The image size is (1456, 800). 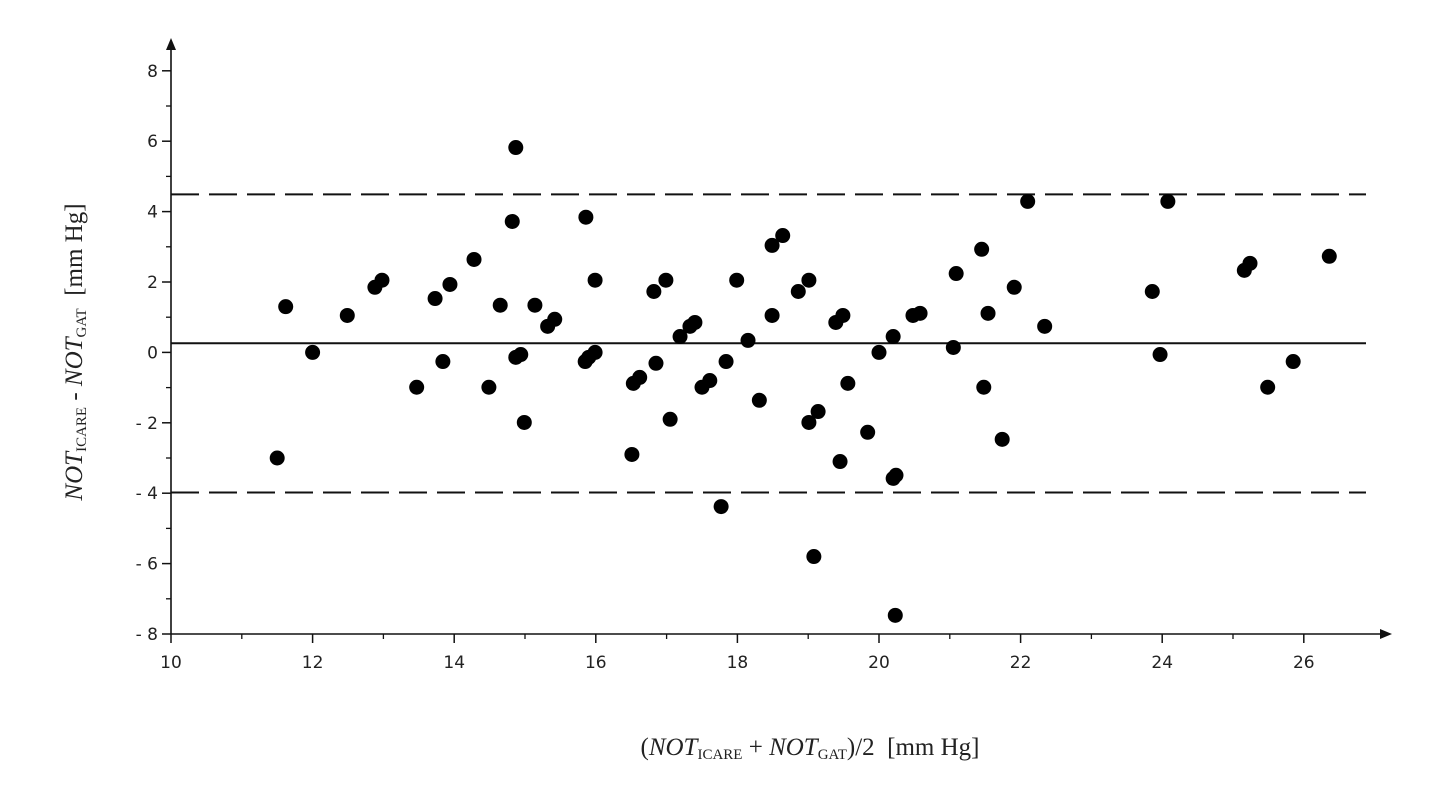 I want to click on x-axis-arrow, so click(x=1386, y=634).